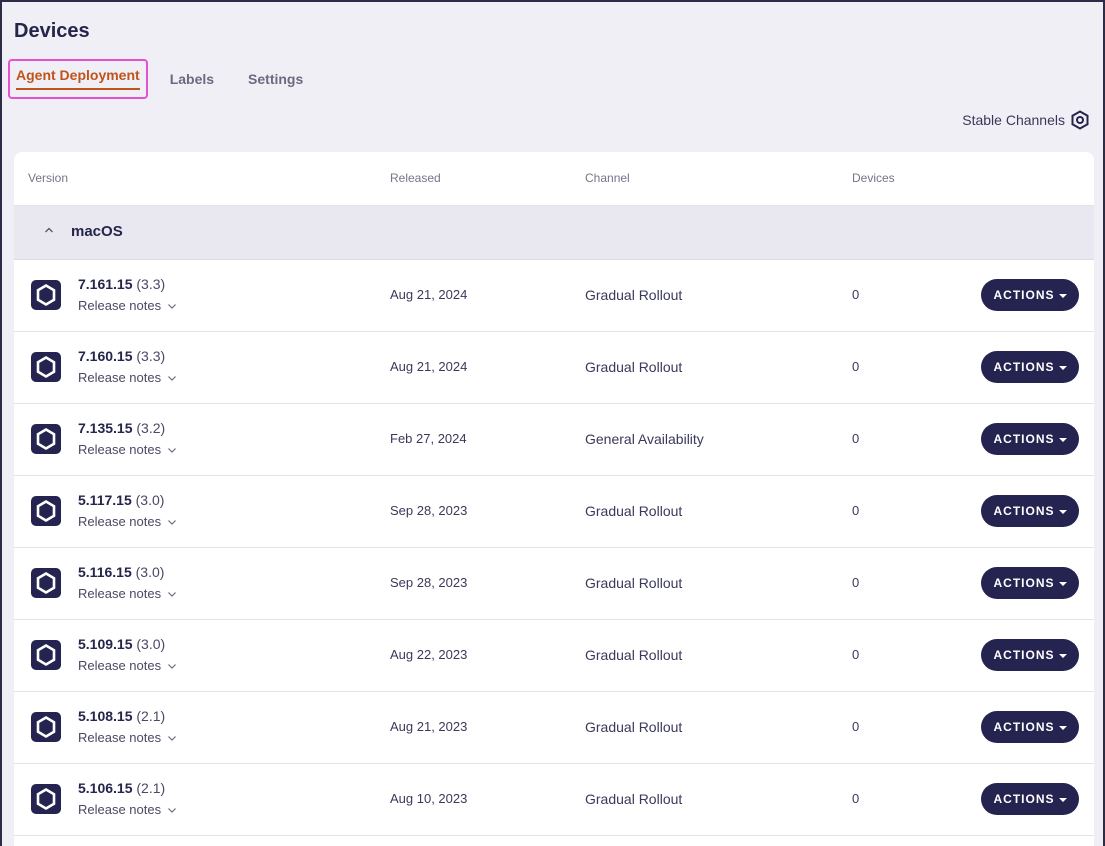 This screenshot has height=846, width=1105. Describe the element at coordinates (52, 31) in the screenshot. I see `page-title: Devices` at that location.